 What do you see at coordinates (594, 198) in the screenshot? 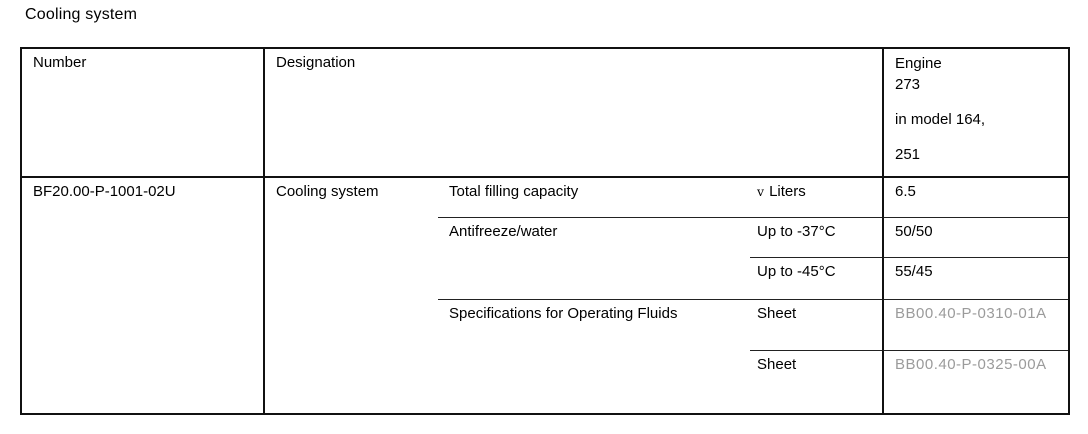
I see `item-label-total-filling-capacity: Total filling capacity` at bounding box center [594, 198].